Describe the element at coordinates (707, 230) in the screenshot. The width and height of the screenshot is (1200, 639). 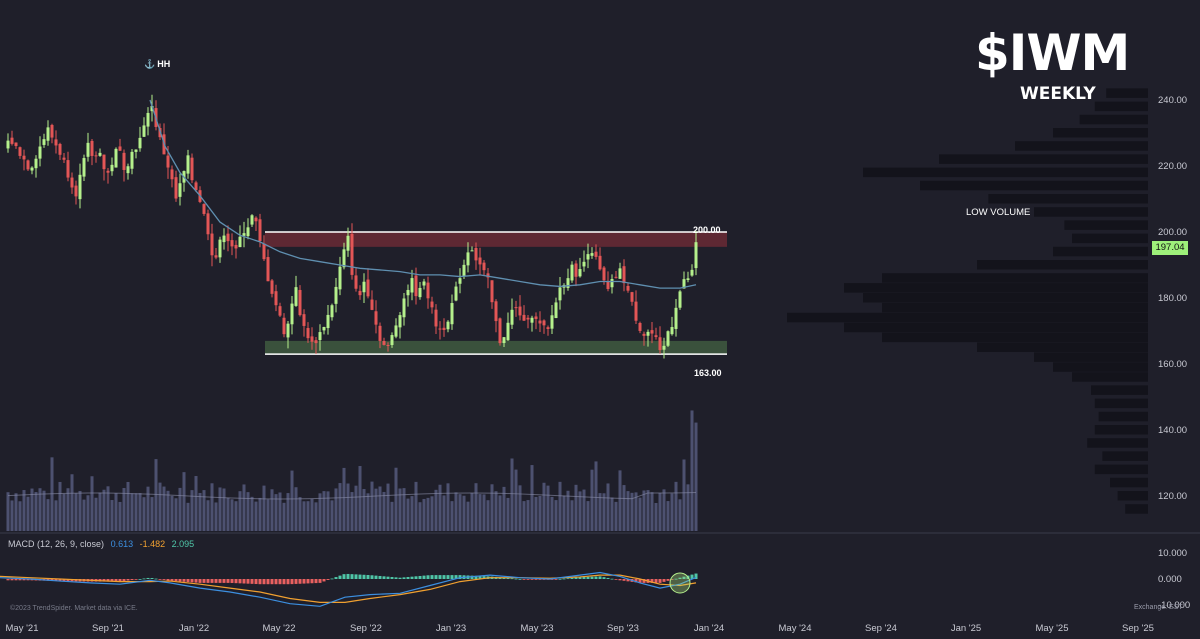
I see `resistance-level-label: 200.00` at that location.